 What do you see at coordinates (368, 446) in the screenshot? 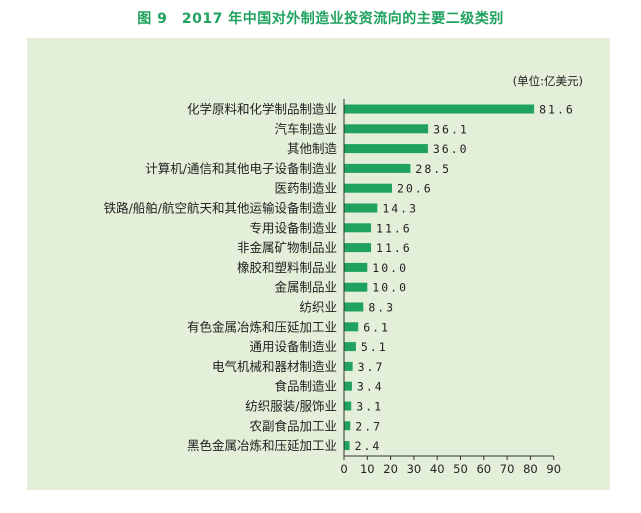
I see `value-label: 2.4` at bounding box center [368, 446].